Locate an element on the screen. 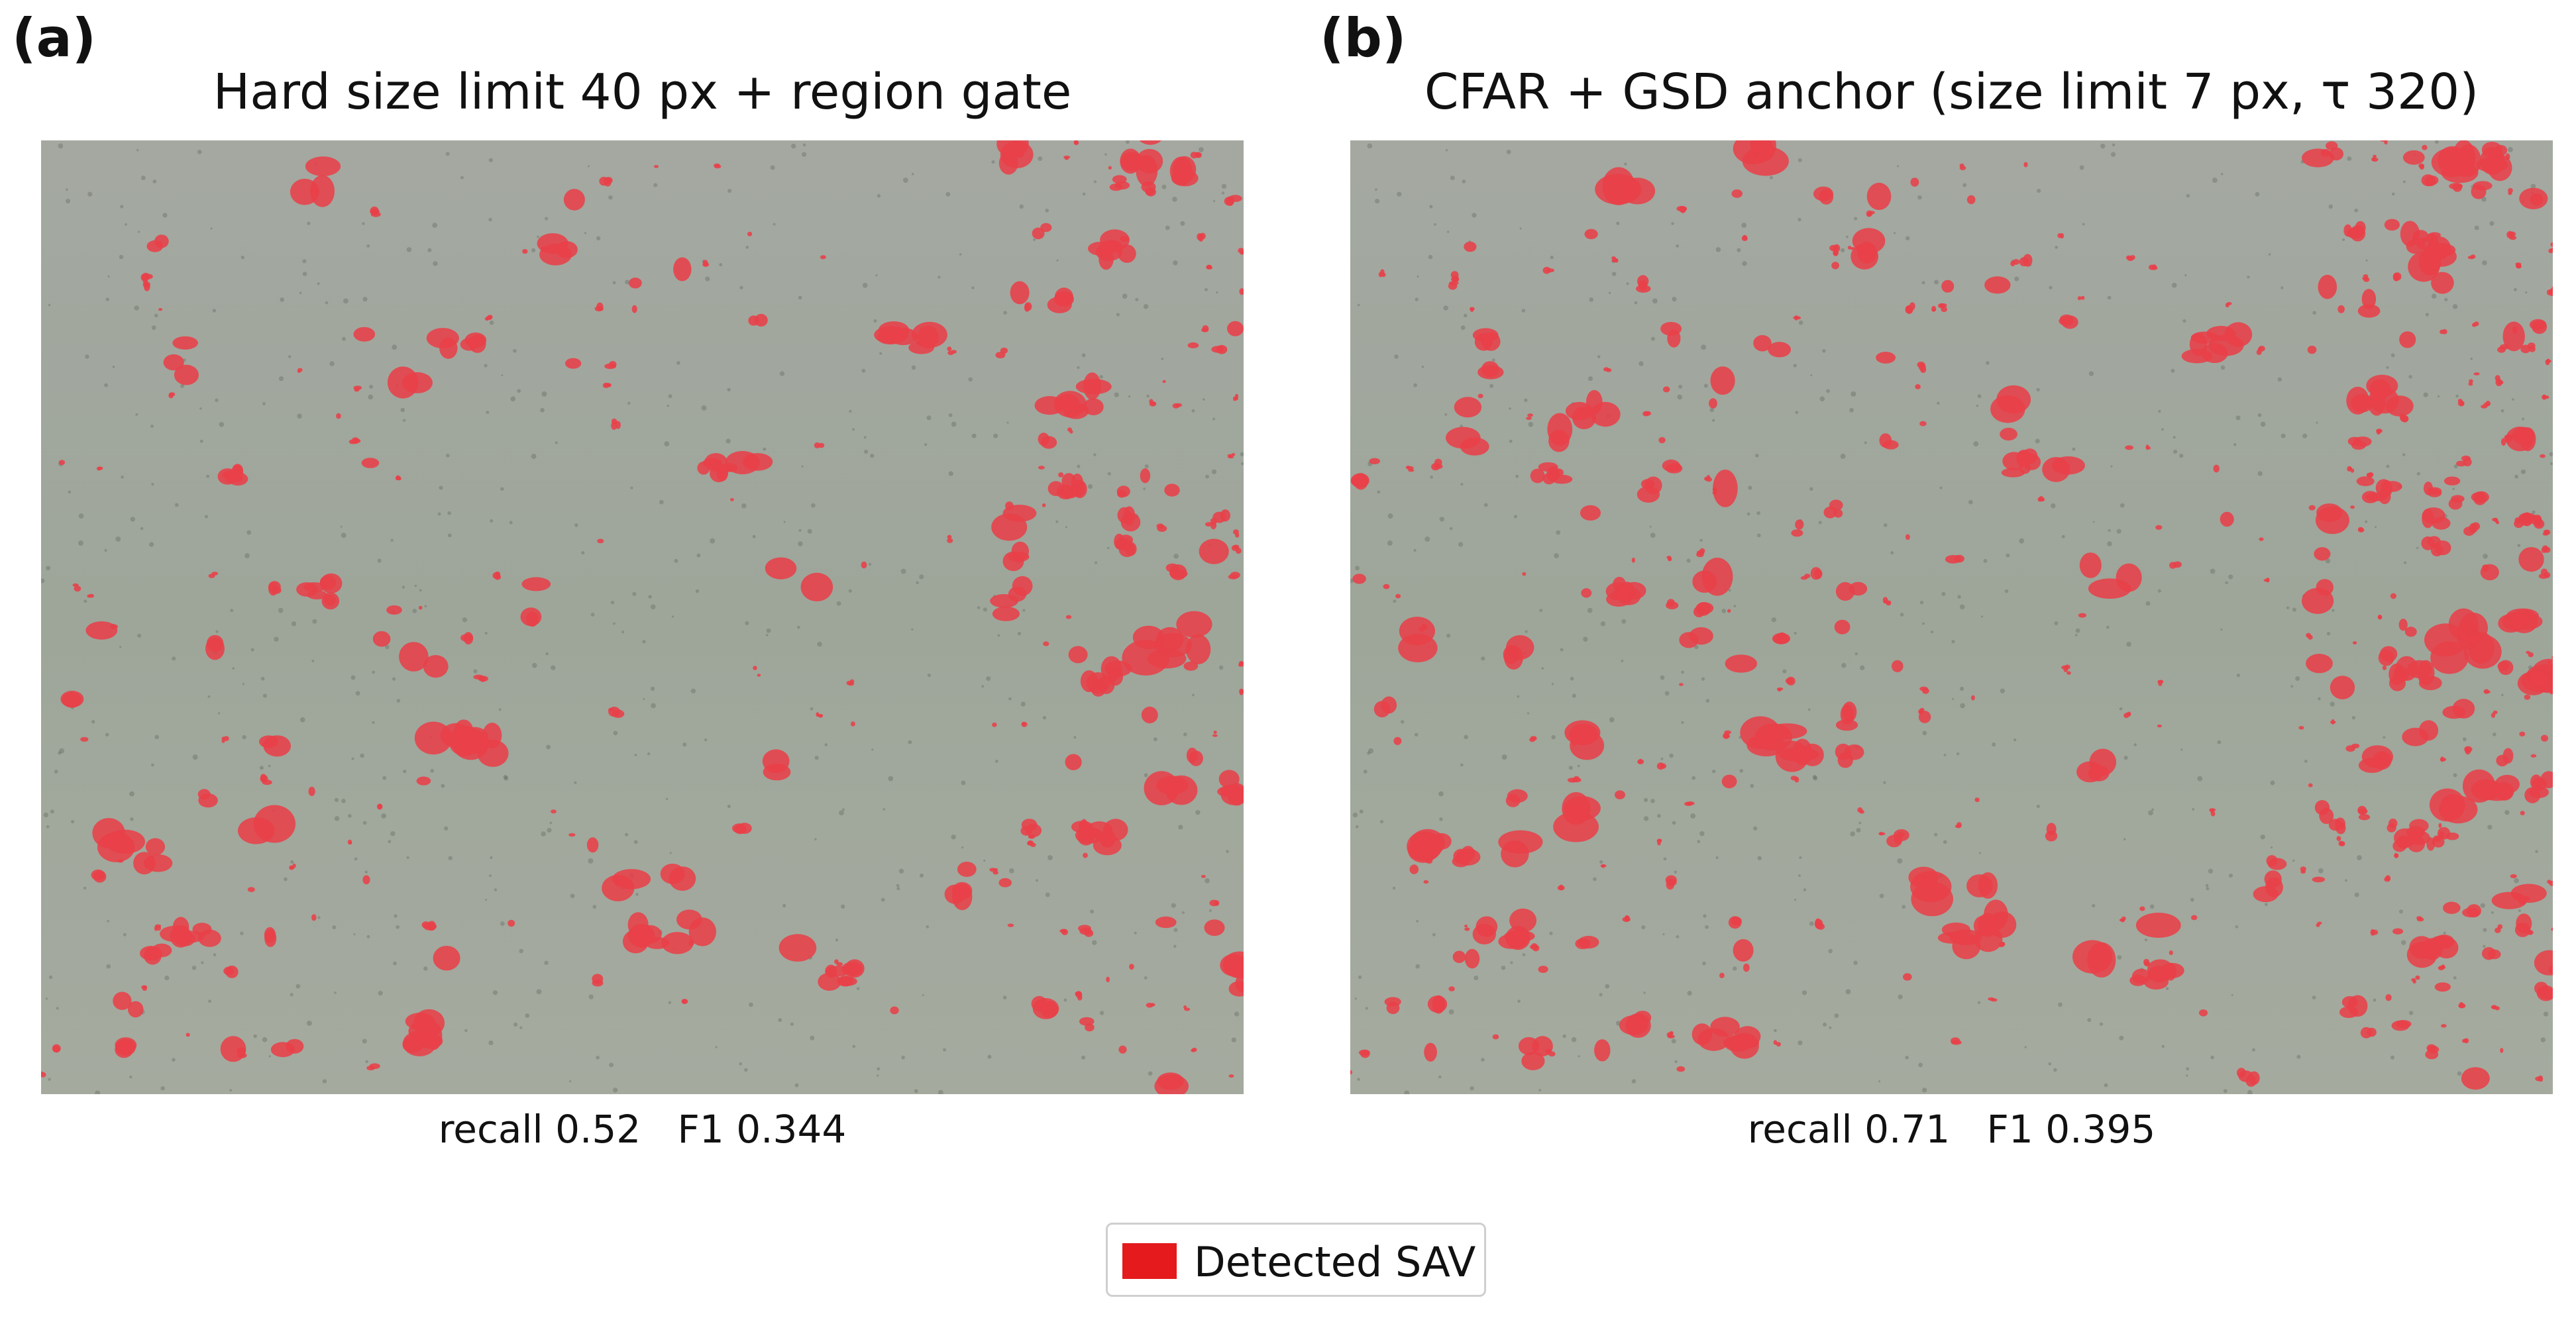  panel-b-metrics: recall 0.71 F1 0.395 is located at coordinates (1951, 1129).